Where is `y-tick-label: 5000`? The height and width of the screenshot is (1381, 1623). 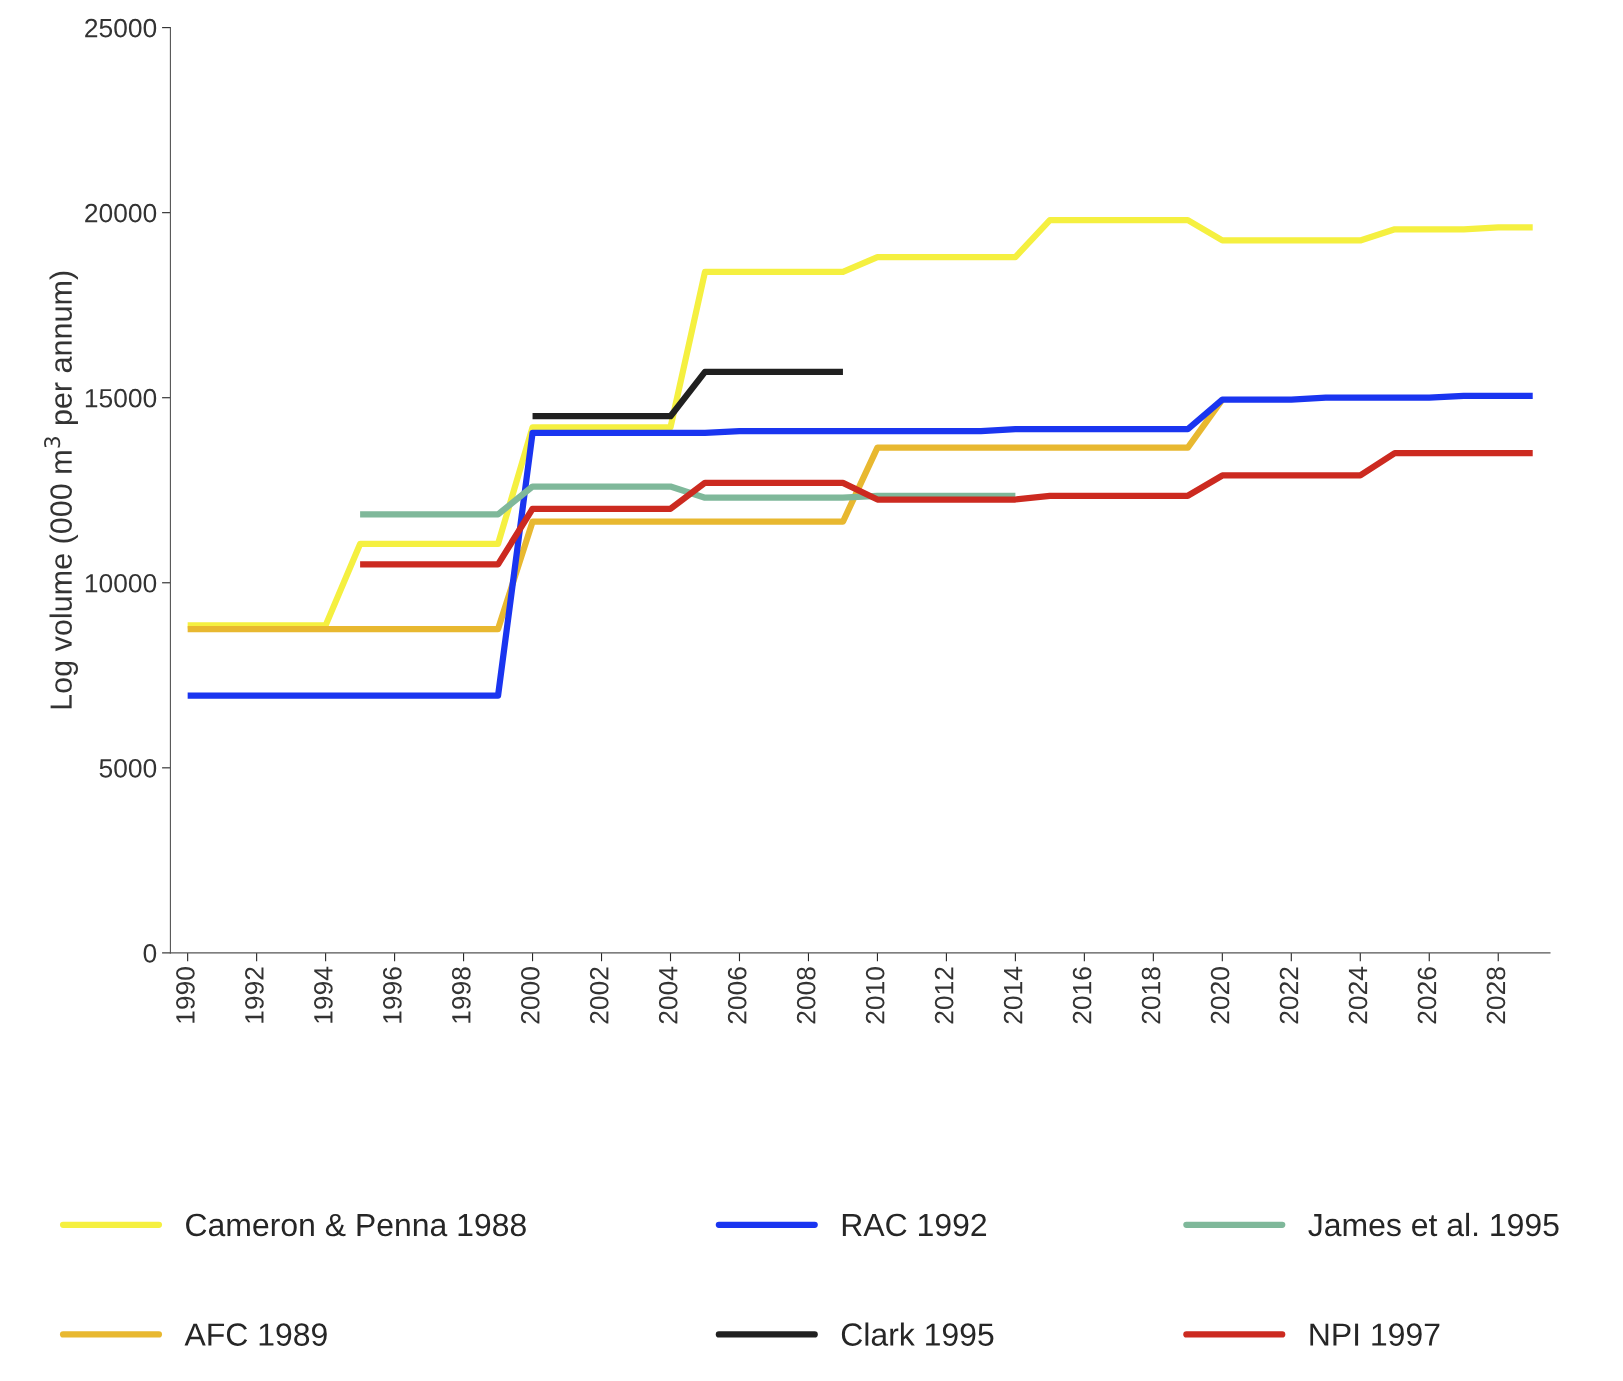
y-tick-label: 5000 is located at coordinates (128, 768).